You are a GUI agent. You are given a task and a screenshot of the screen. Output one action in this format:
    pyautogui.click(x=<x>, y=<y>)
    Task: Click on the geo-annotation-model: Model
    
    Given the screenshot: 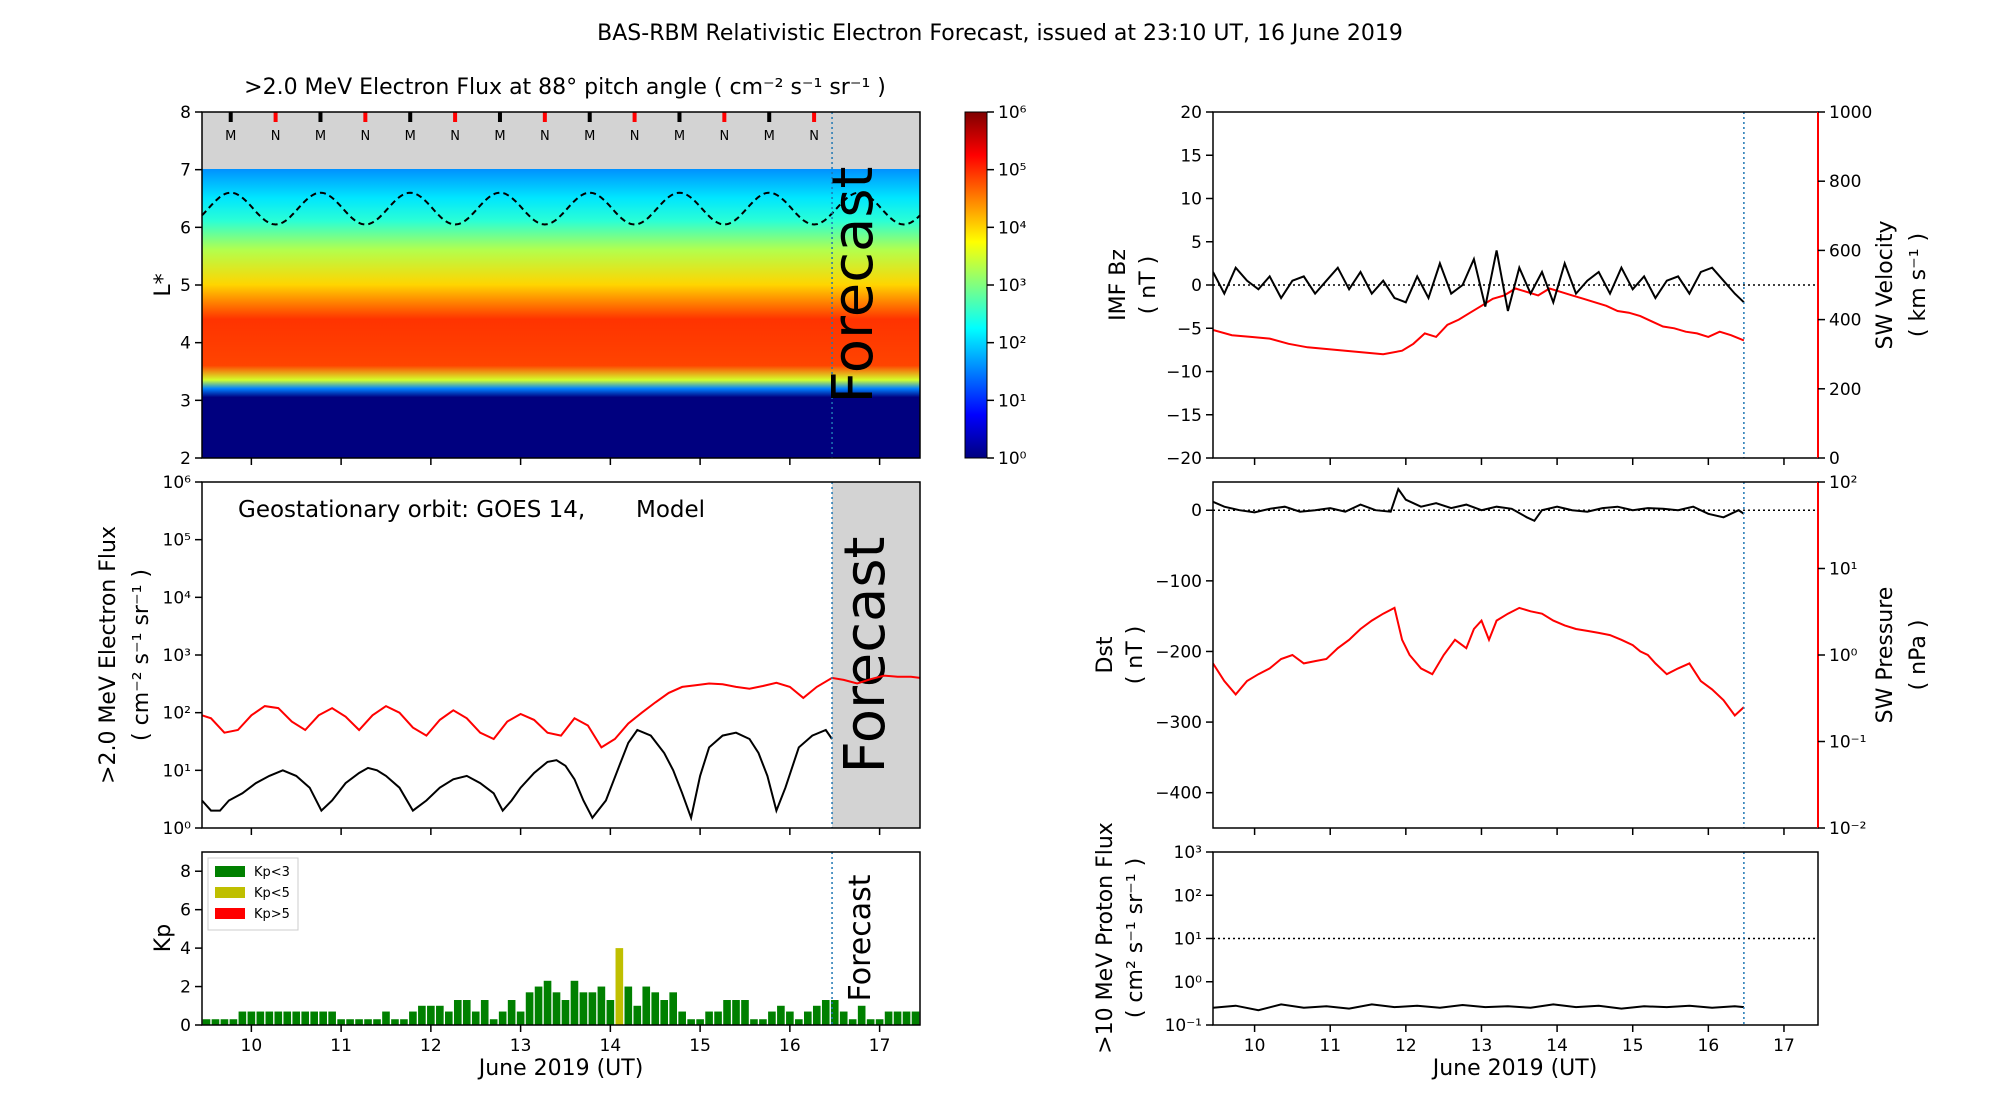 What is the action you would take?
    pyautogui.click(x=670, y=510)
    